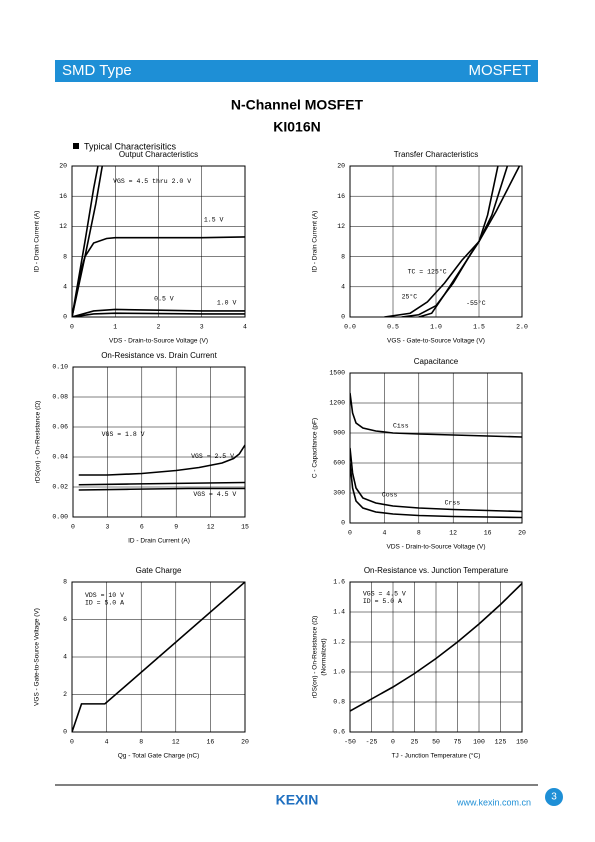 The image size is (595, 842). I want to click on page-number: 3, so click(554, 797).